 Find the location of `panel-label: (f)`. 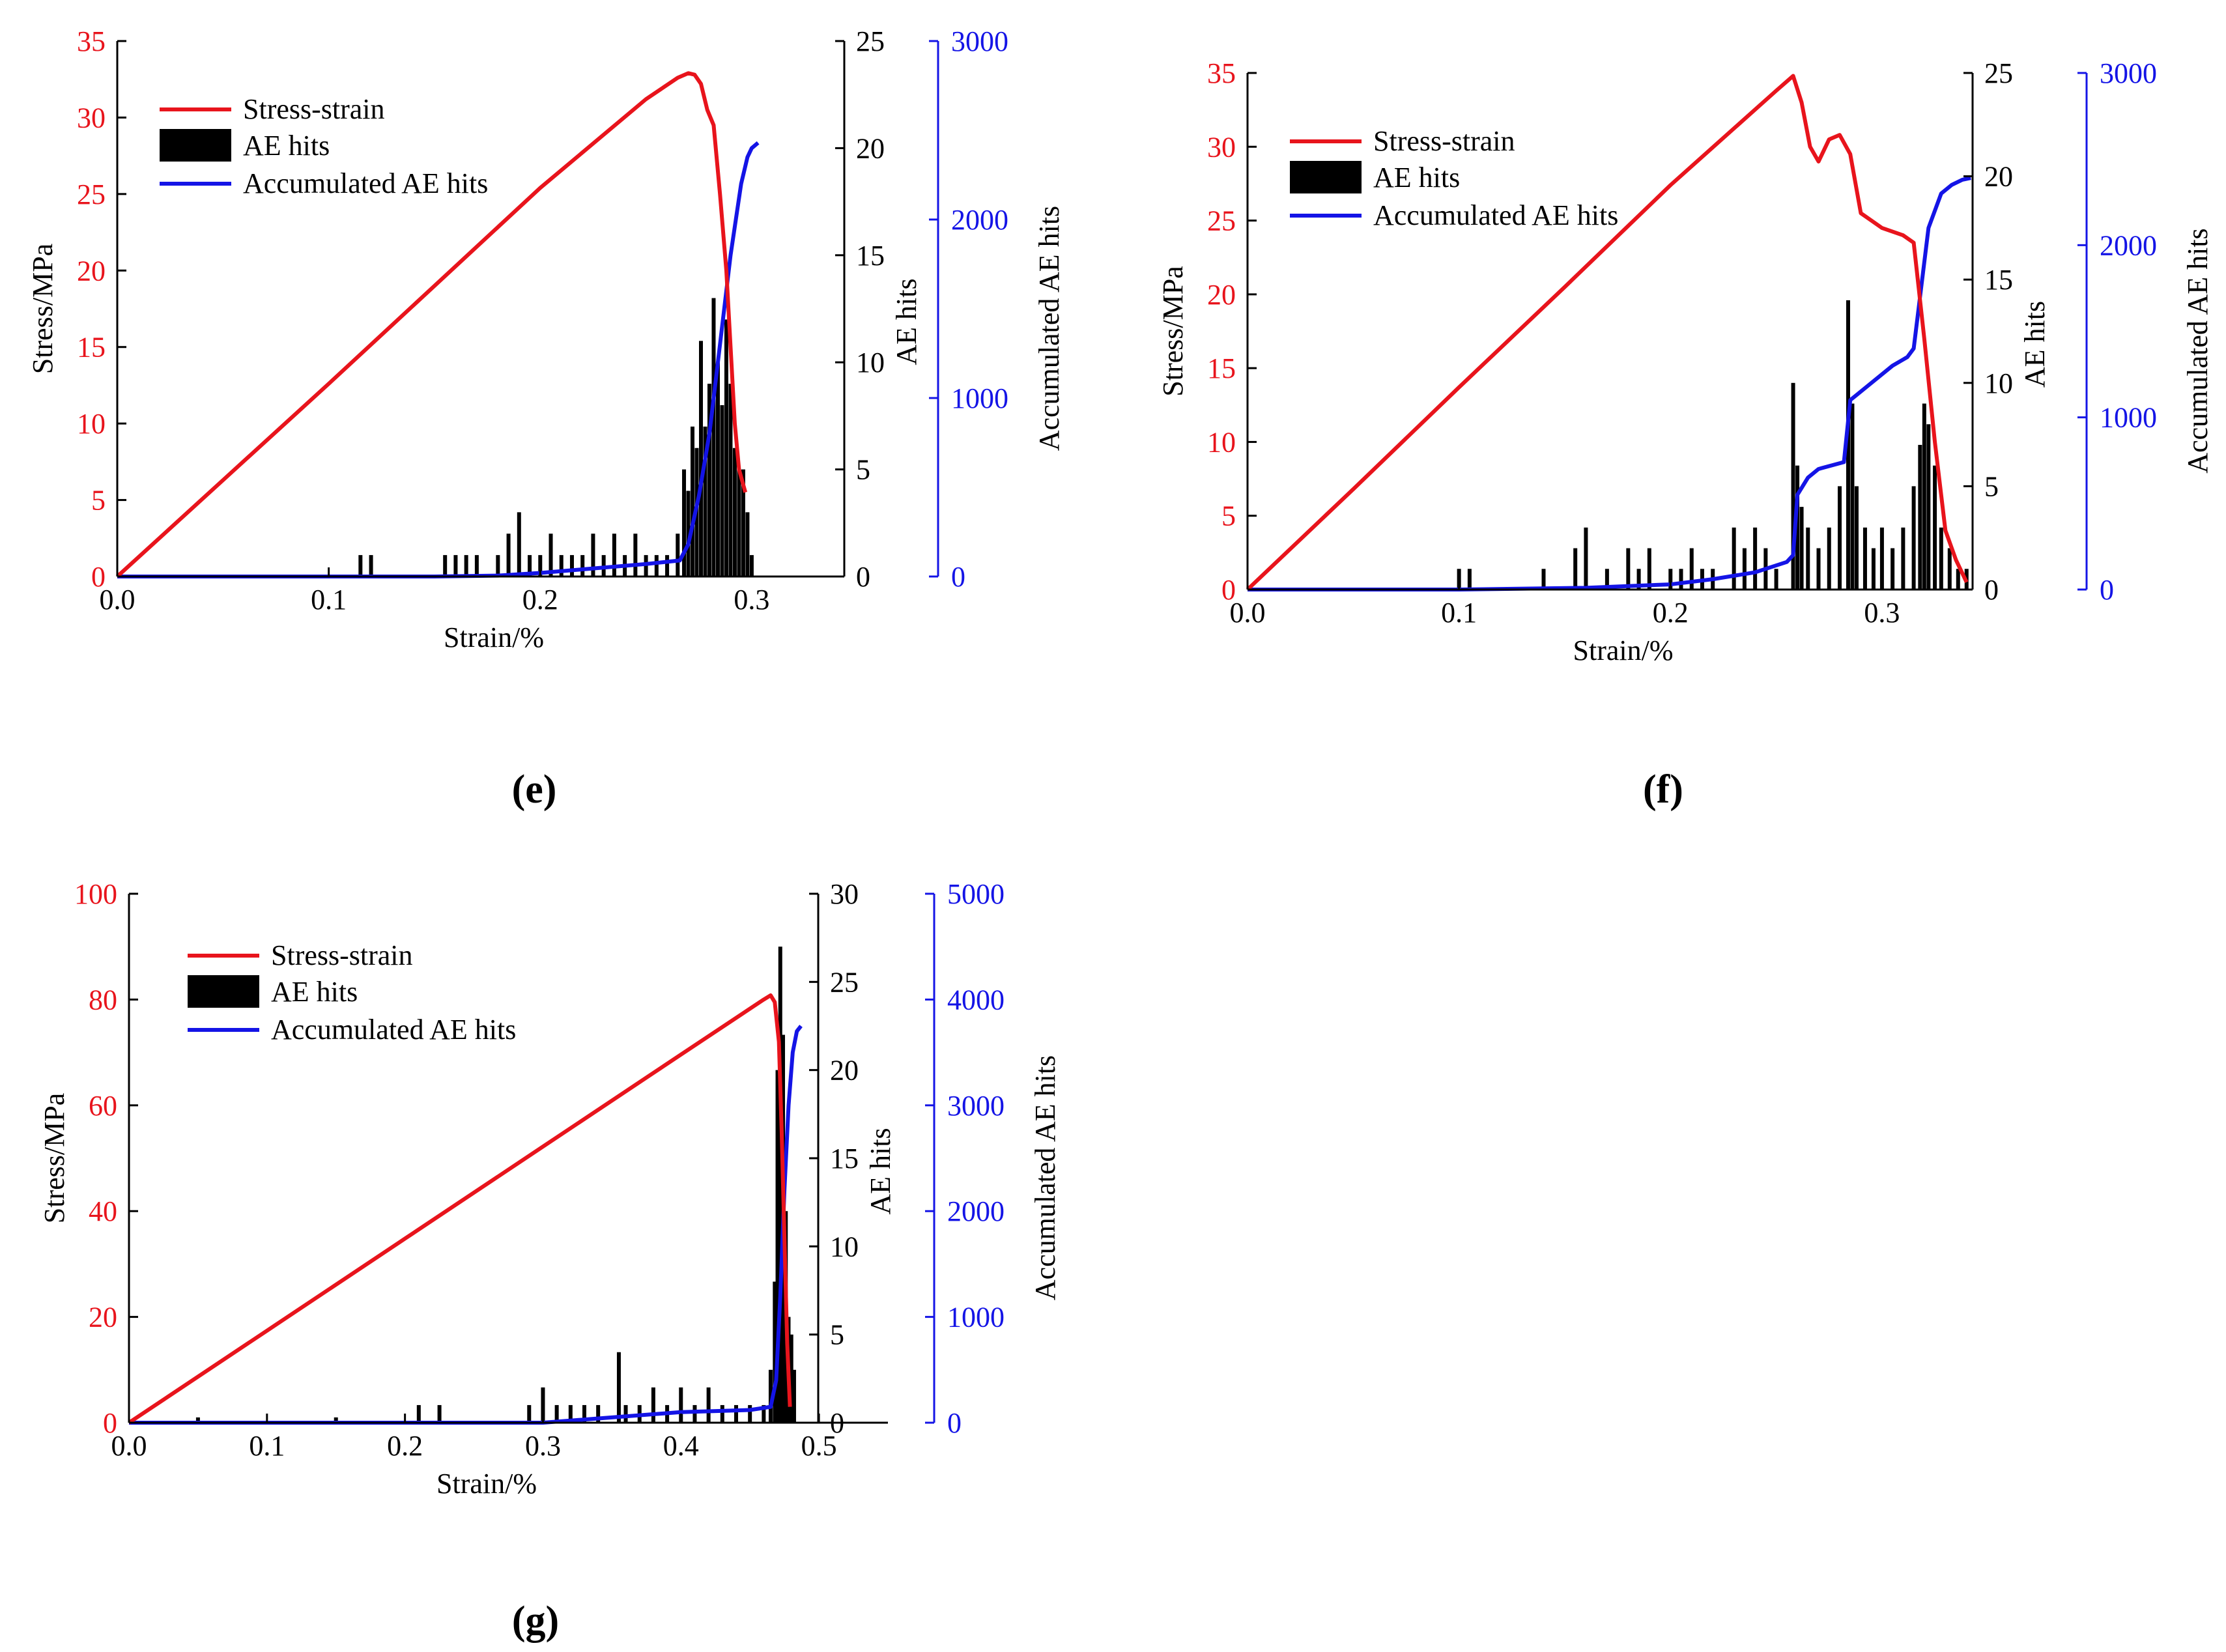

panel-label: (f) is located at coordinates (1663, 789).